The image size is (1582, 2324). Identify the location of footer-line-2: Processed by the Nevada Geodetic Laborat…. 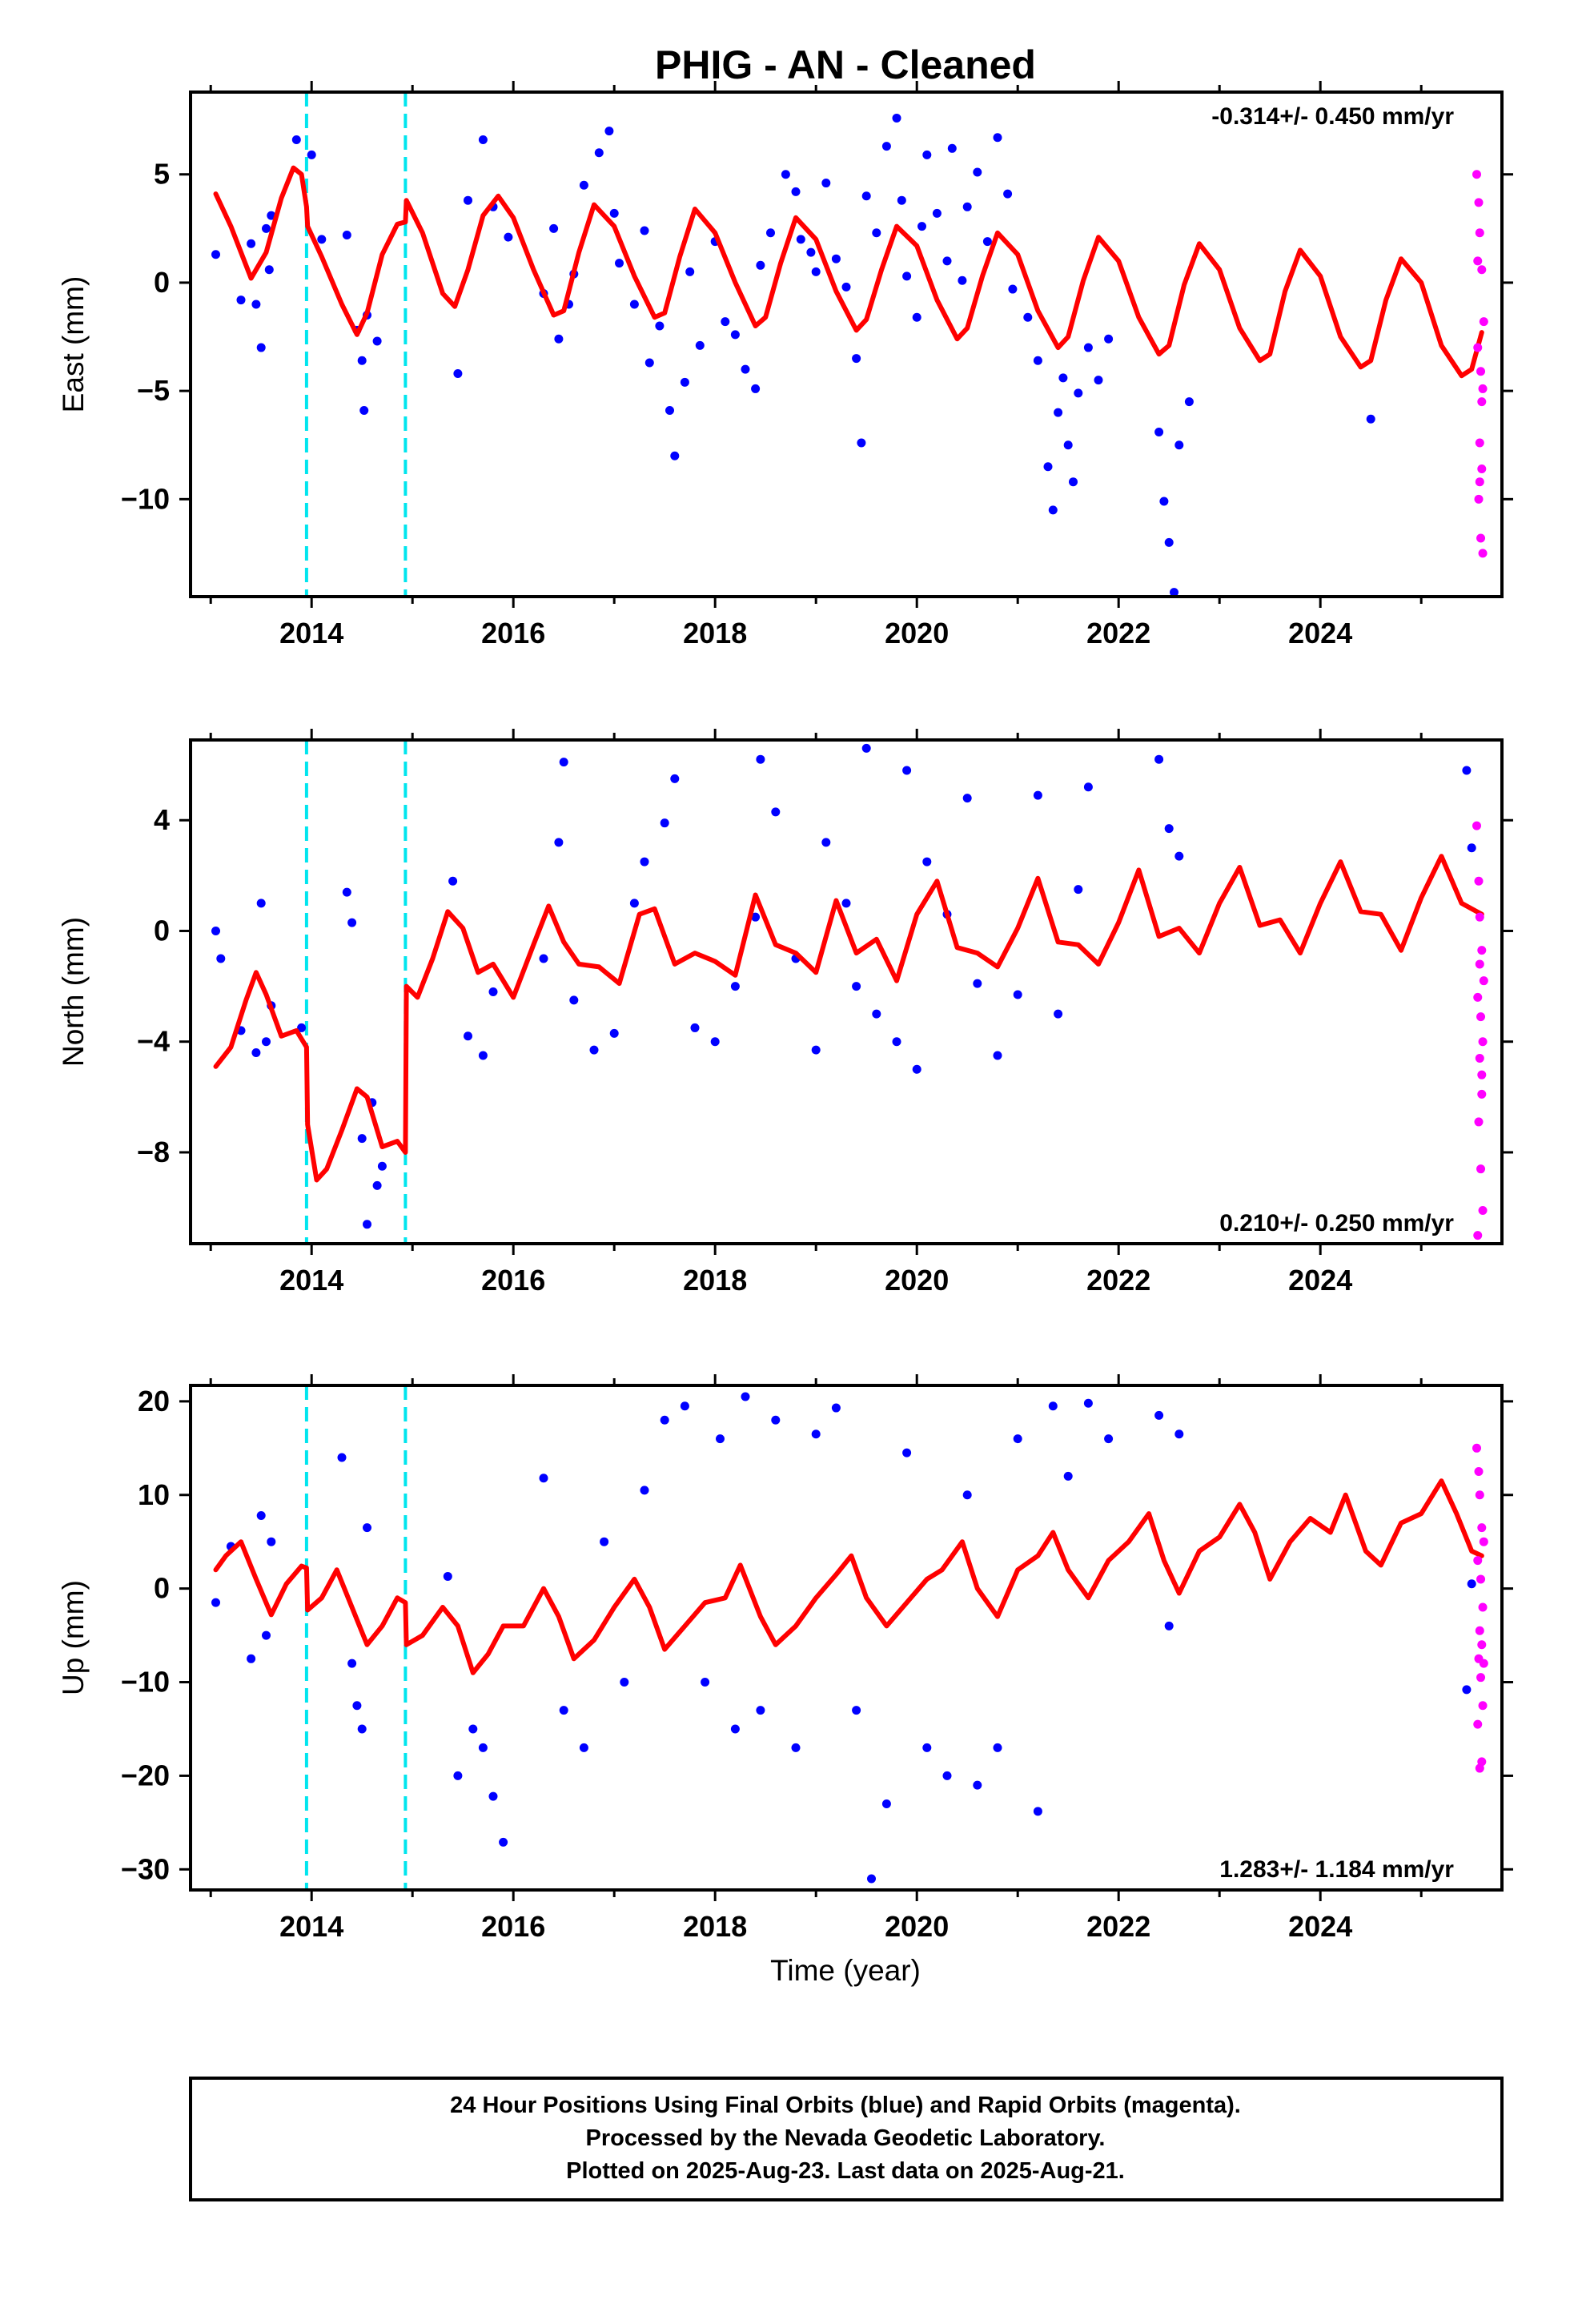
(846, 2138).